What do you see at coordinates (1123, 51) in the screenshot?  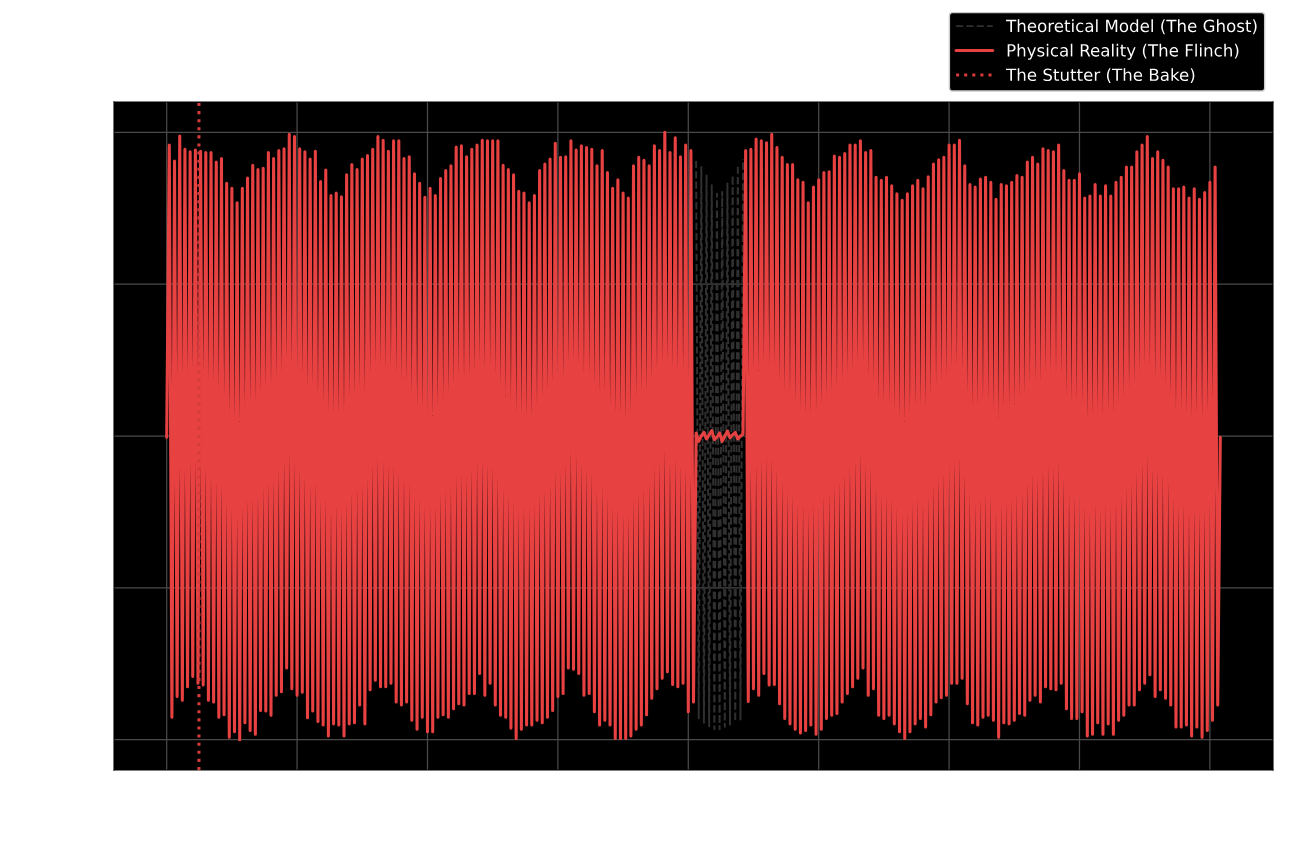 I see `legend-label: Physical Reality (The Flinch)` at bounding box center [1123, 51].